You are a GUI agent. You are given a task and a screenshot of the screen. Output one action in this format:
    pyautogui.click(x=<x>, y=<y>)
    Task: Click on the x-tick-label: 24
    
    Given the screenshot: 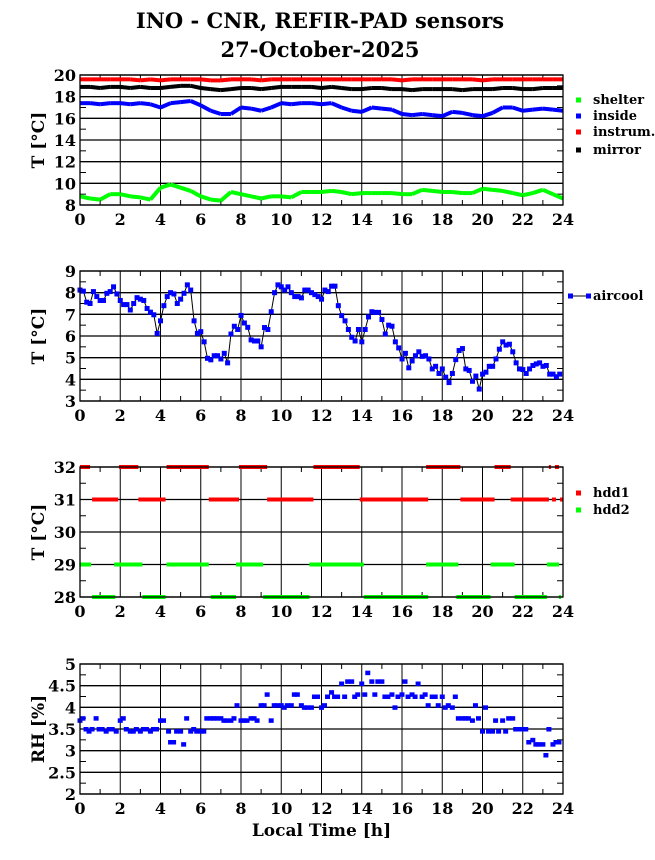 What is the action you would take?
    pyautogui.click(x=563, y=808)
    